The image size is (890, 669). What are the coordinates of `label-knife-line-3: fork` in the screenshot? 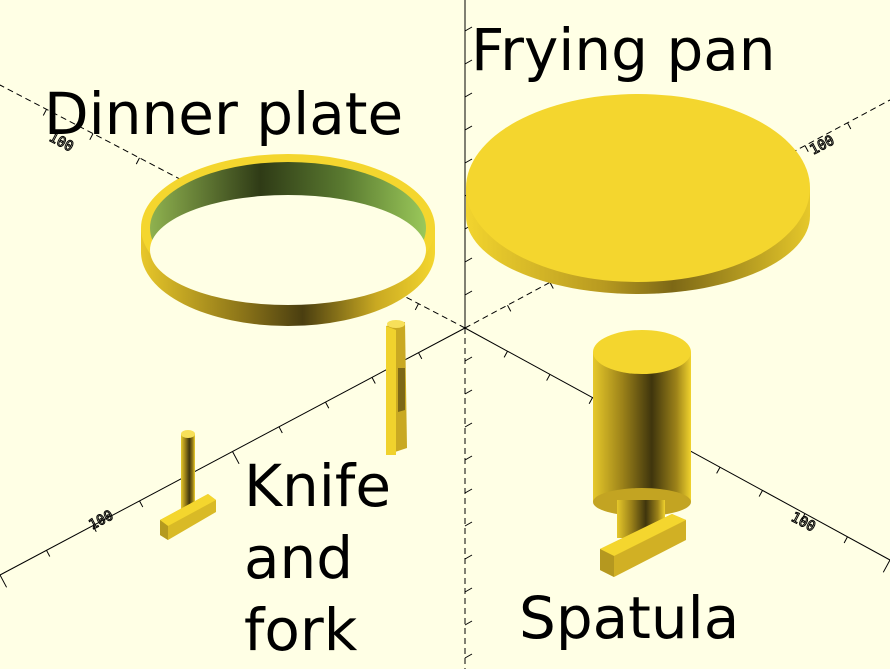 It's located at (301, 630).